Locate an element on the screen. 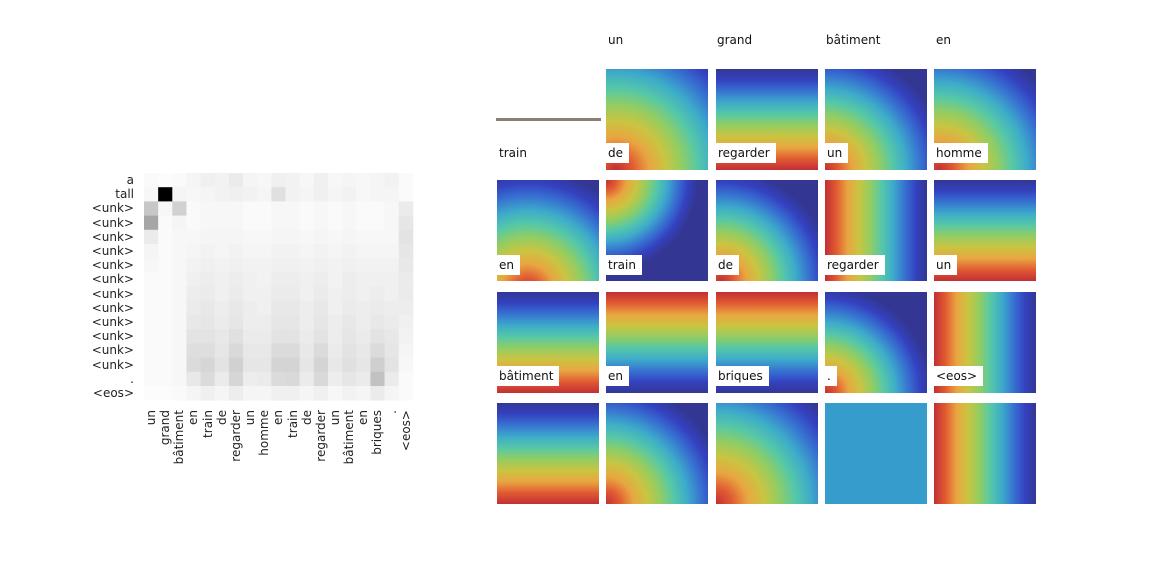  heatmap-column-label: homme is located at coordinates (264, 433).